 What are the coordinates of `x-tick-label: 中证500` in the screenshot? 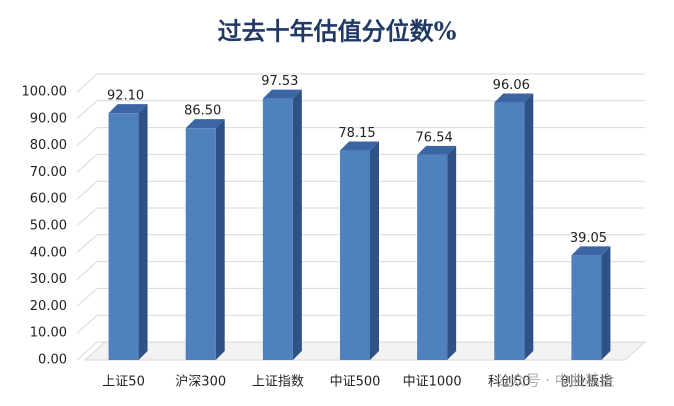 It's located at (355, 382).